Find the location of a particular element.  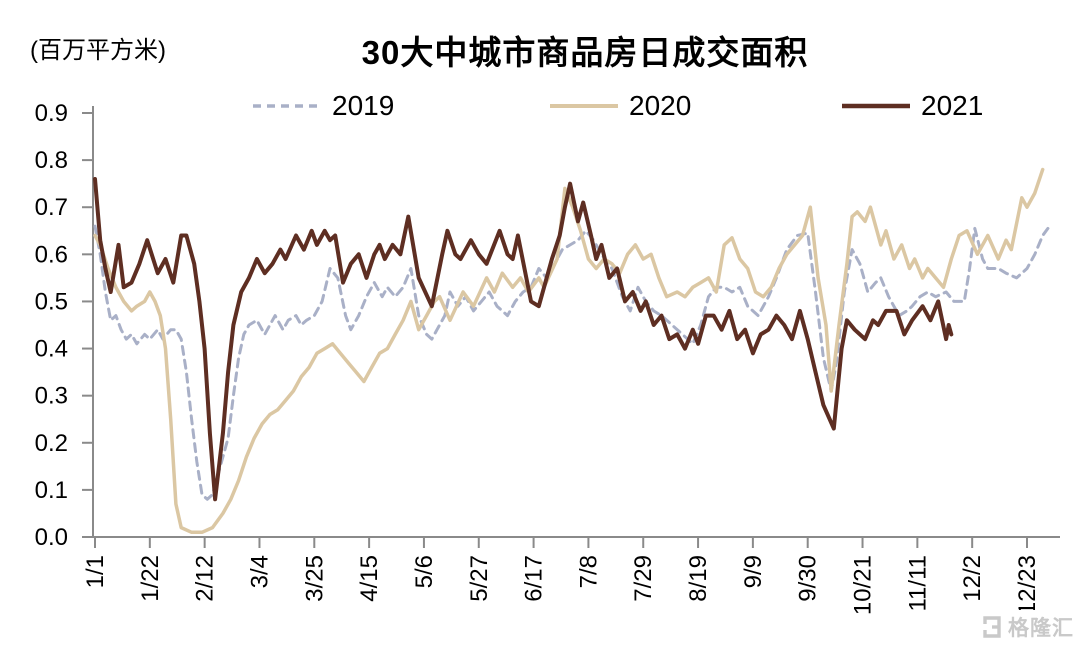

x-tick-label: 7/29 is located at coordinates (643, 578).